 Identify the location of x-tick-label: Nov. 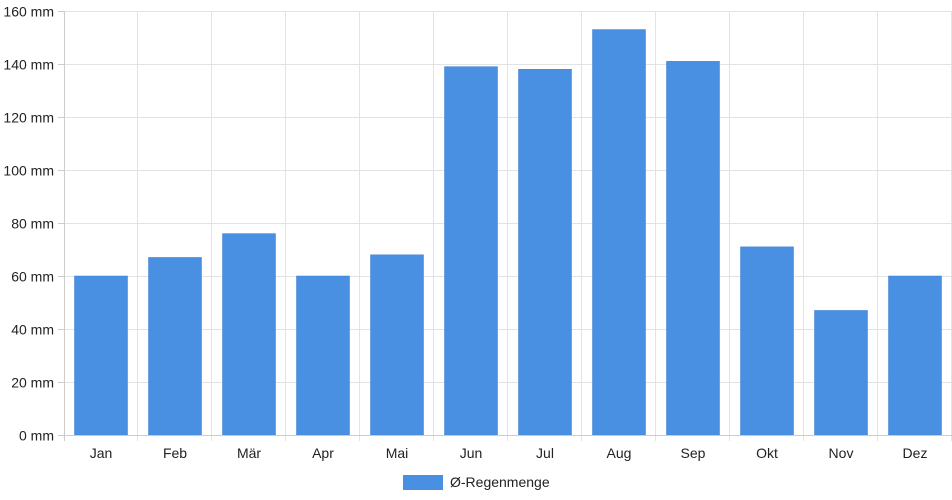
(841, 453).